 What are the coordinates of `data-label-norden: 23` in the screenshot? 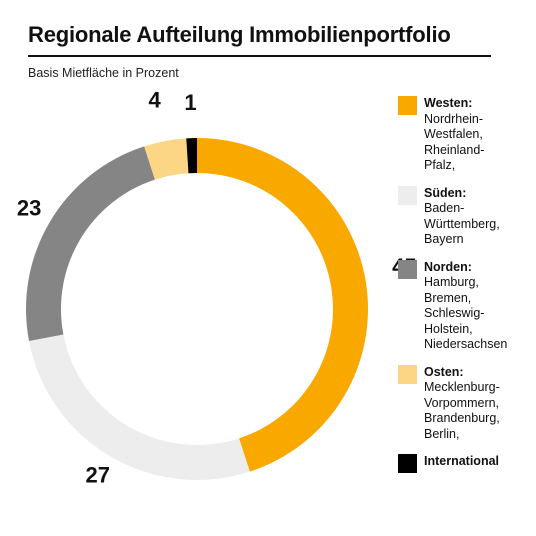 It's located at (29, 208).